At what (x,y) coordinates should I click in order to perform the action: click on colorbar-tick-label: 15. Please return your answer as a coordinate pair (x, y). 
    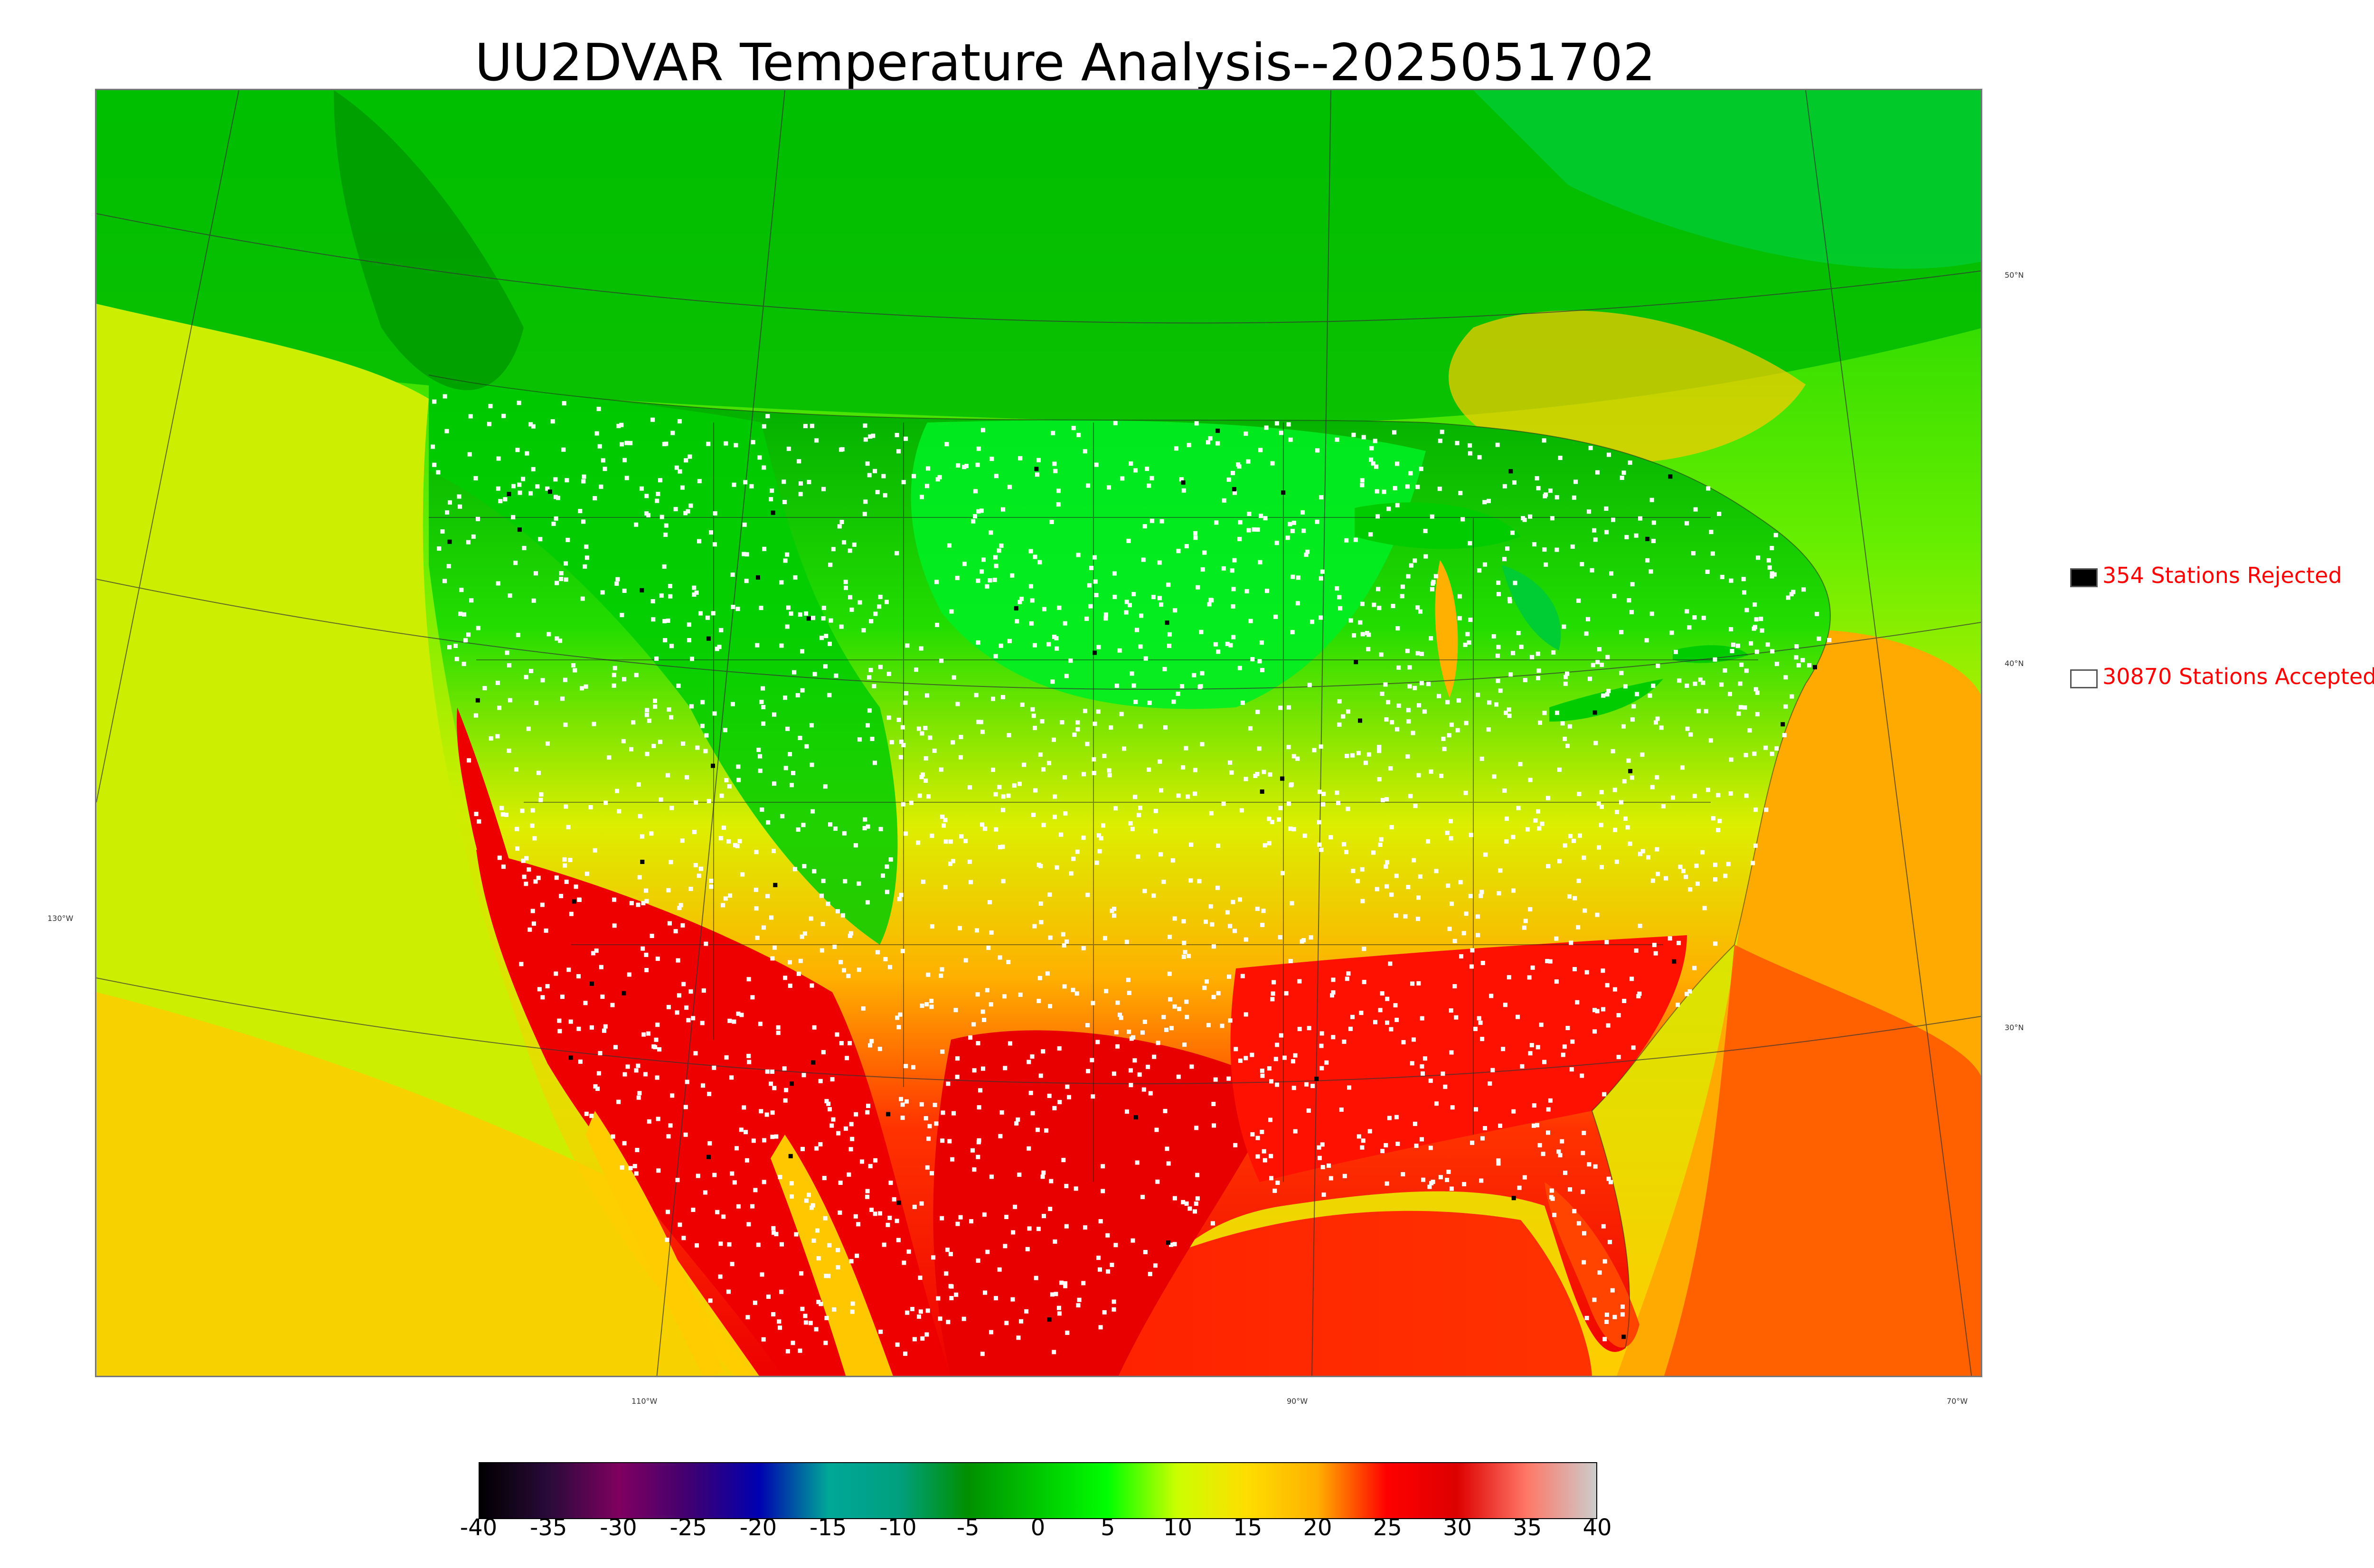
    Looking at the image, I should click on (1247, 1528).